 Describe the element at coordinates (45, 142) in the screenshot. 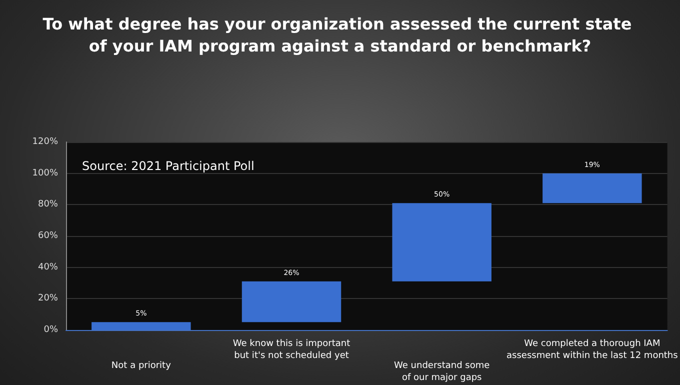

I see `y-tick-label: 120%` at that location.